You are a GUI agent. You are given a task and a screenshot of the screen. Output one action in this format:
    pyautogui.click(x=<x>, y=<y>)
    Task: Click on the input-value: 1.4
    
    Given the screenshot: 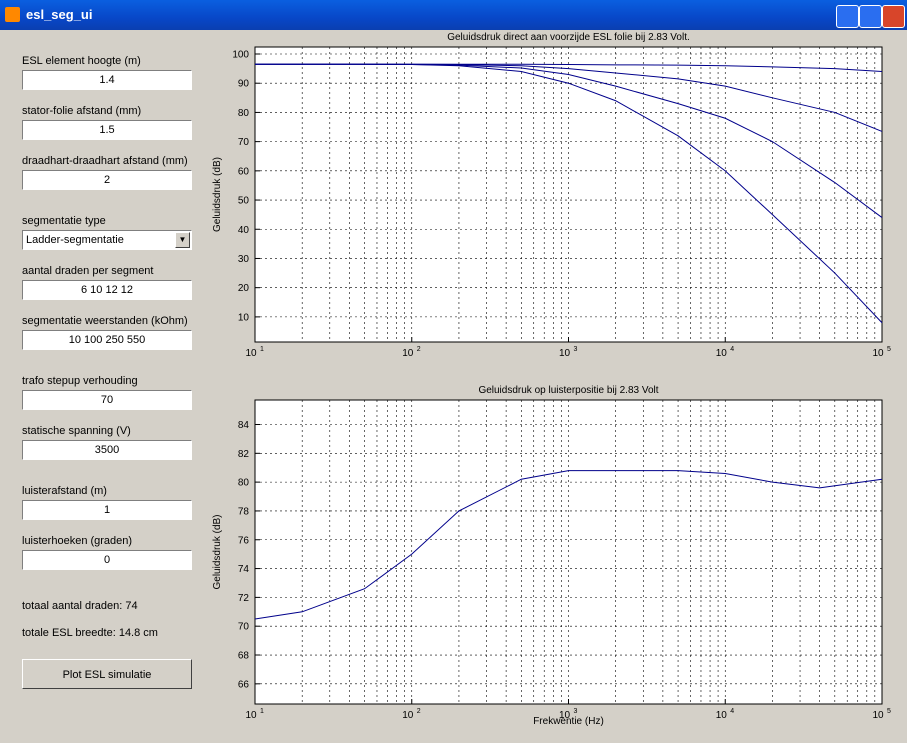 What is the action you would take?
    pyautogui.click(x=107, y=80)
    